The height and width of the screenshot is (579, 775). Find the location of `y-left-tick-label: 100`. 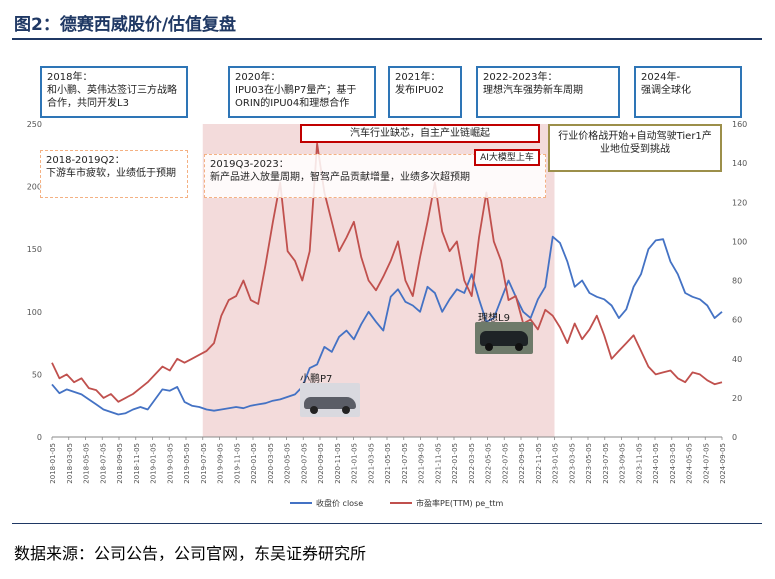

y-left-tick-label: 100 is located at coordinates (34, 312).